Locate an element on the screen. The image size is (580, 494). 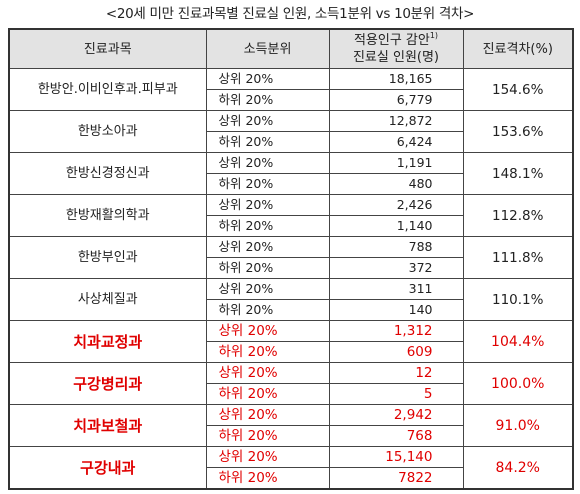
table-row: 하위 20% 480 is located at coordinates (291, 184).